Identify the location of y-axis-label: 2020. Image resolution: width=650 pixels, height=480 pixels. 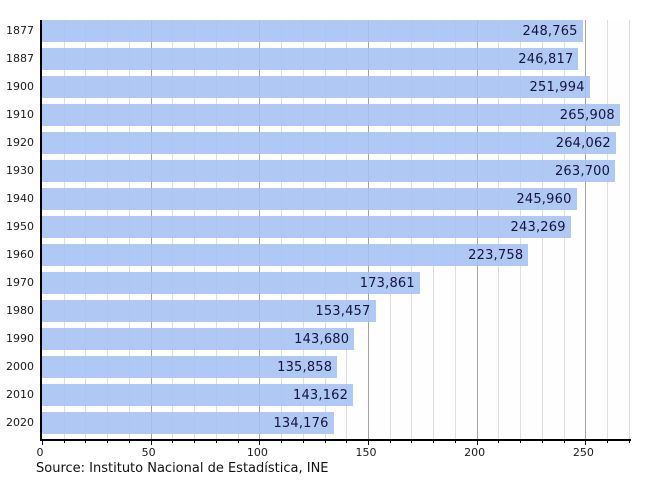
(20, 422).